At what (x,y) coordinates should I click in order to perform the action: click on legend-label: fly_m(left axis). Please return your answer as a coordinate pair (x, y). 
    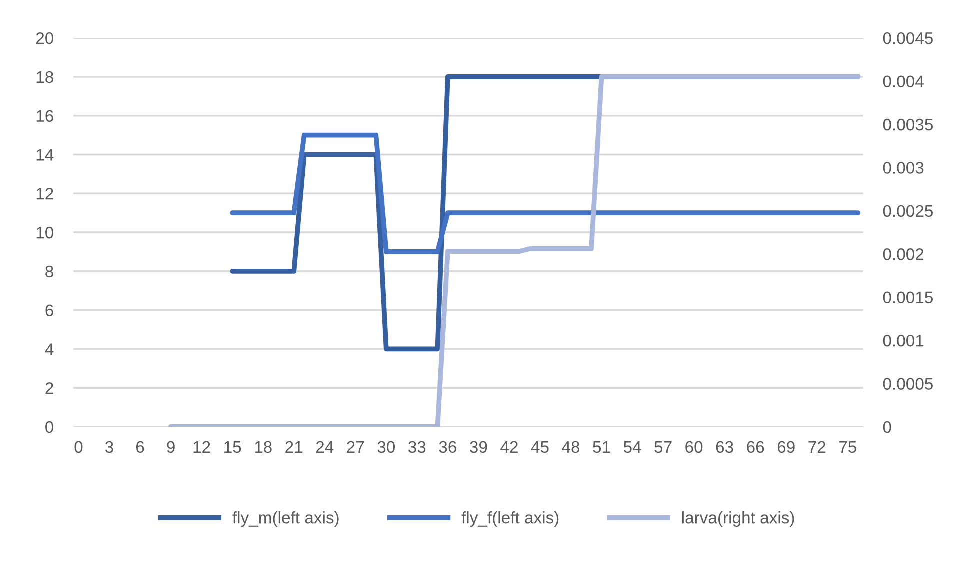
    Looking at the image, I should click on (285, 520).